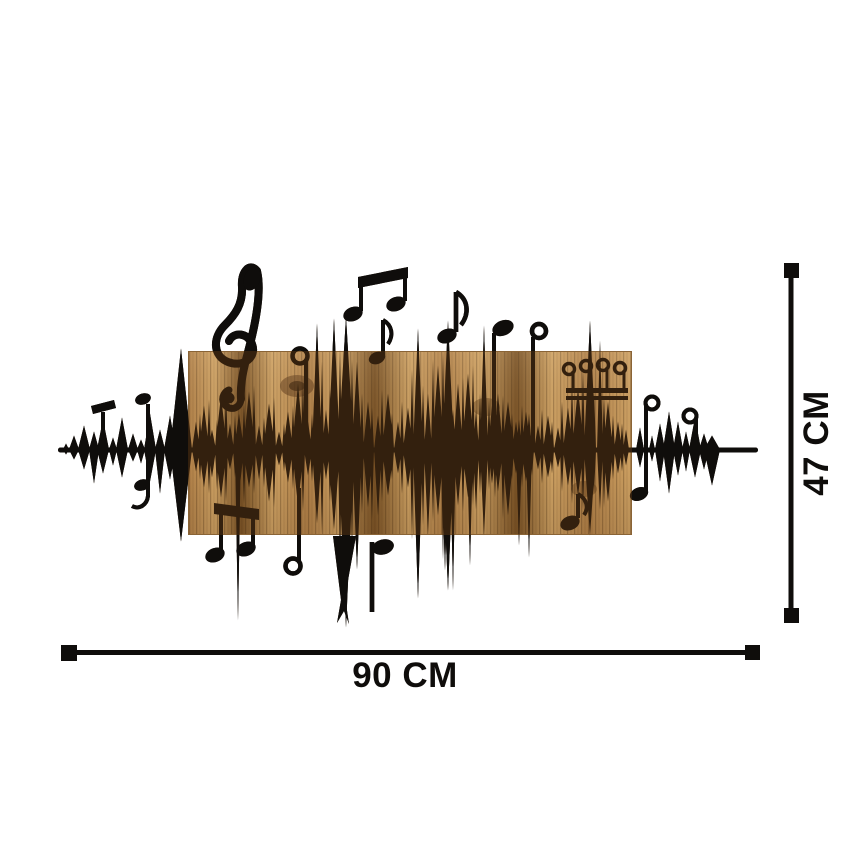 The width and height of the screenshot is (868, 868). What do you see at coordinates (816, 443) in the screenshot?
I see `height-label: 47 CM` at bounding box center [816, 443].